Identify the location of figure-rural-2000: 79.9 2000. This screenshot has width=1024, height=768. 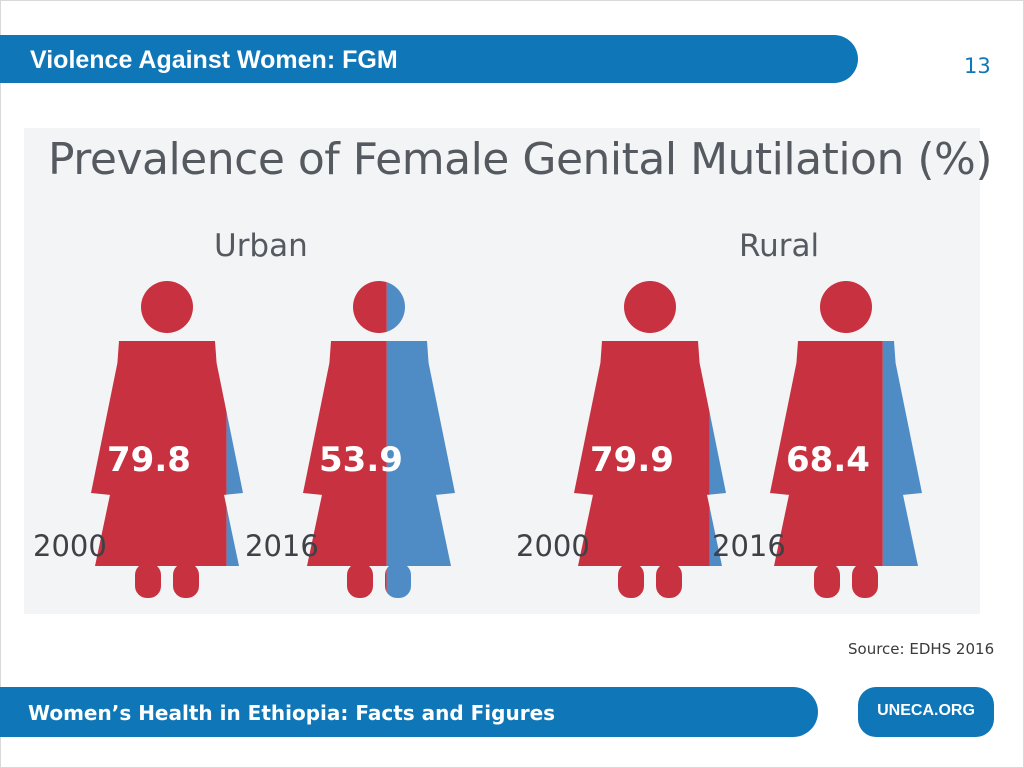
(621, 439).